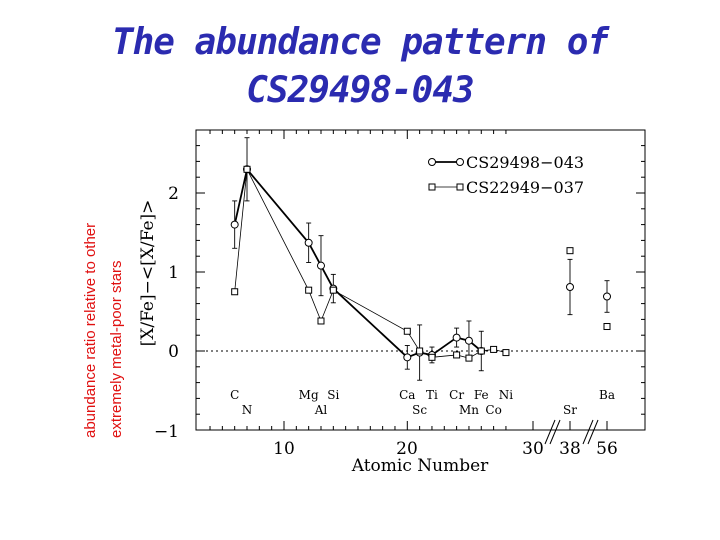 Image resolution: width=720 pixels, height=540 pixels. Describe the element at coordinates (525, 187) in the screenshot. I see `legend-label-series-2: CS22949−037` at that location.